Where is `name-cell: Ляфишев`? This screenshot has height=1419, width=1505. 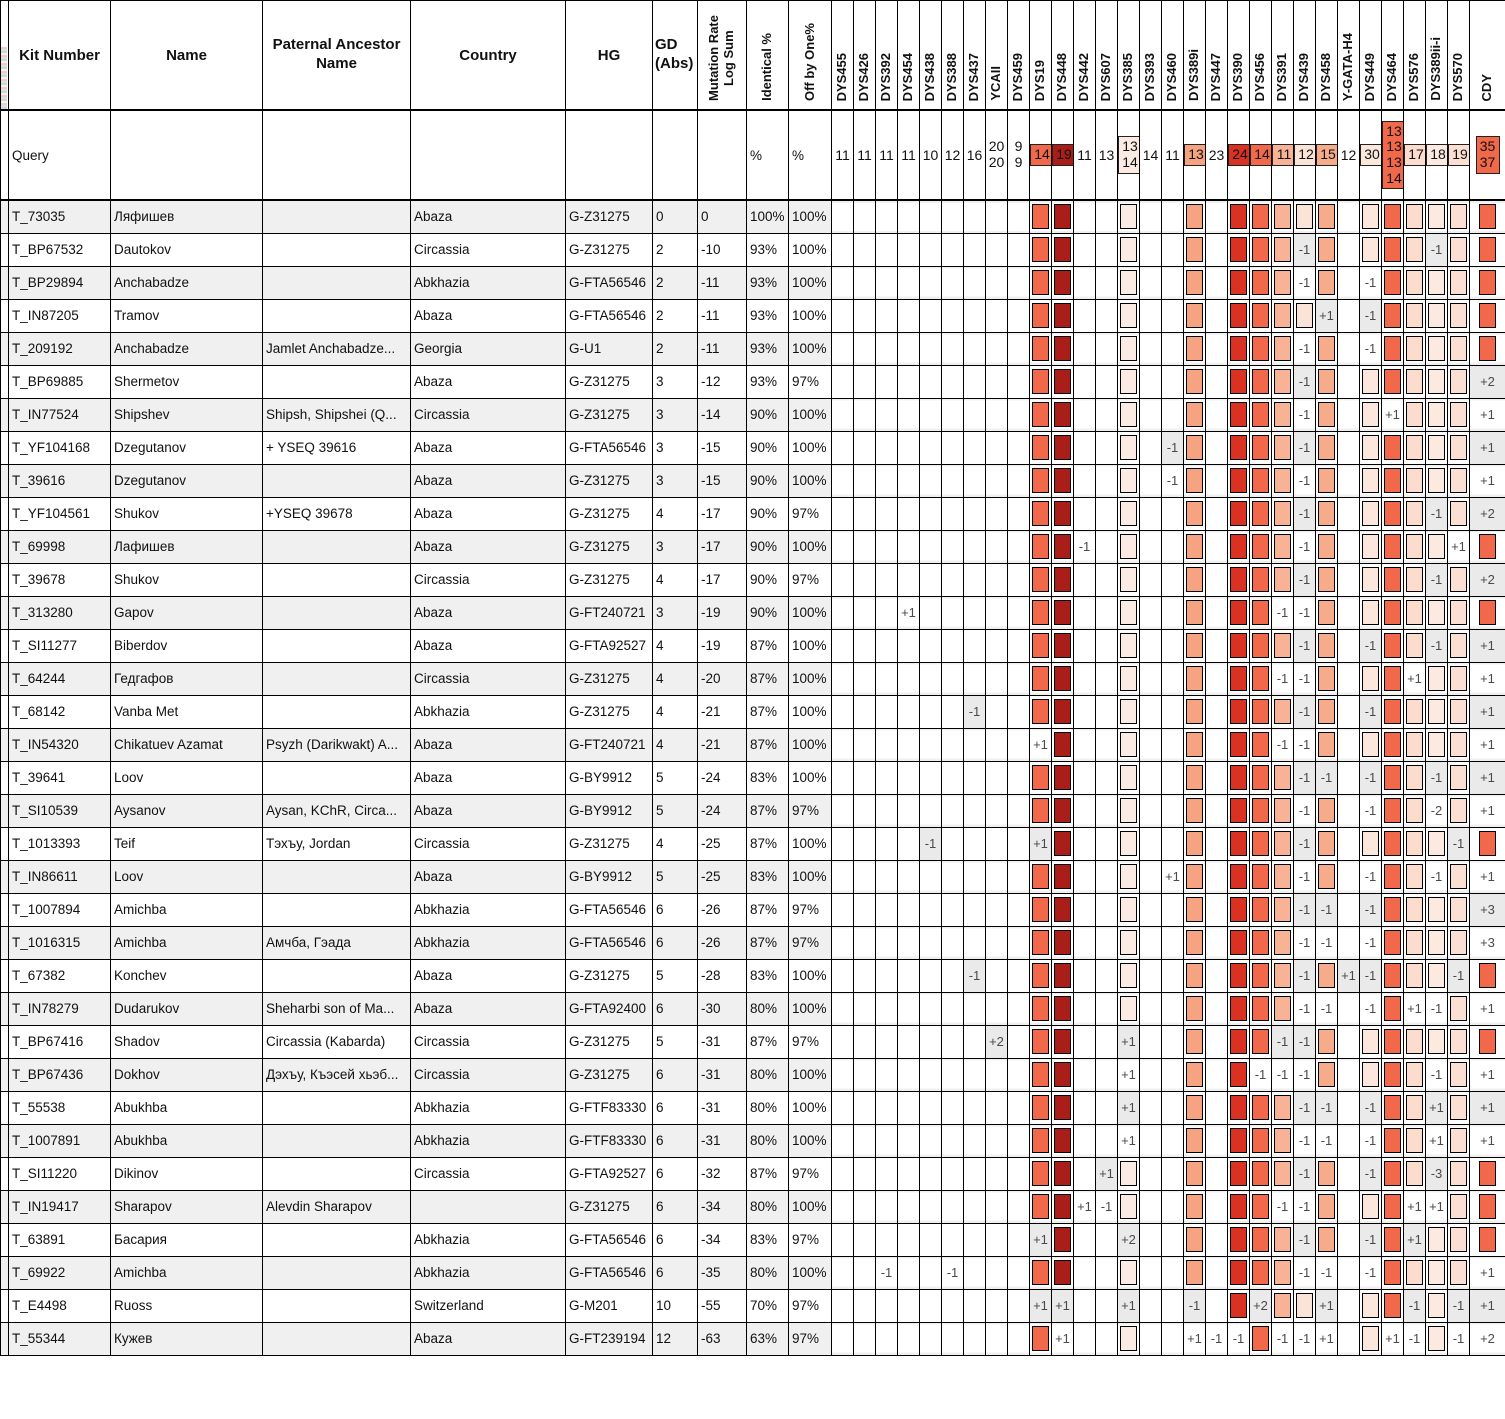 name-cell: Ляфишев is located at coordinates (186, 216).